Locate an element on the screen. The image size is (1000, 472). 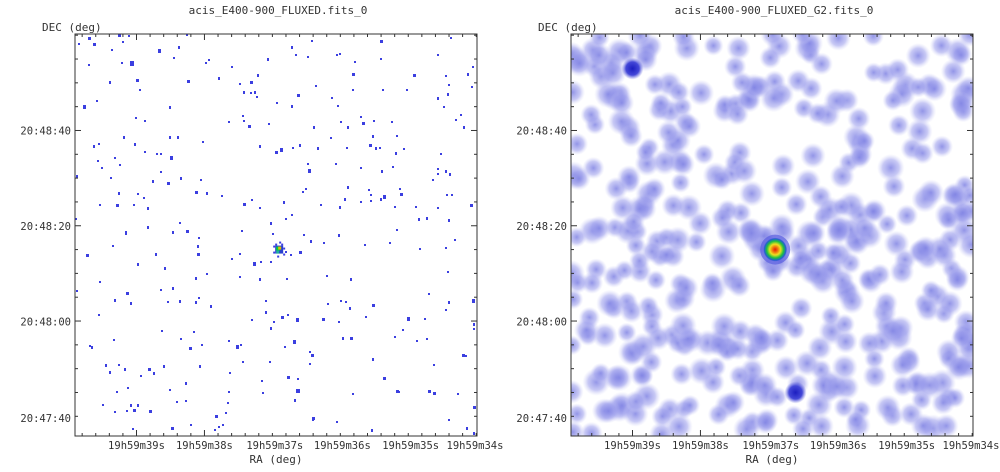
source is located at coordinates (632, 68).